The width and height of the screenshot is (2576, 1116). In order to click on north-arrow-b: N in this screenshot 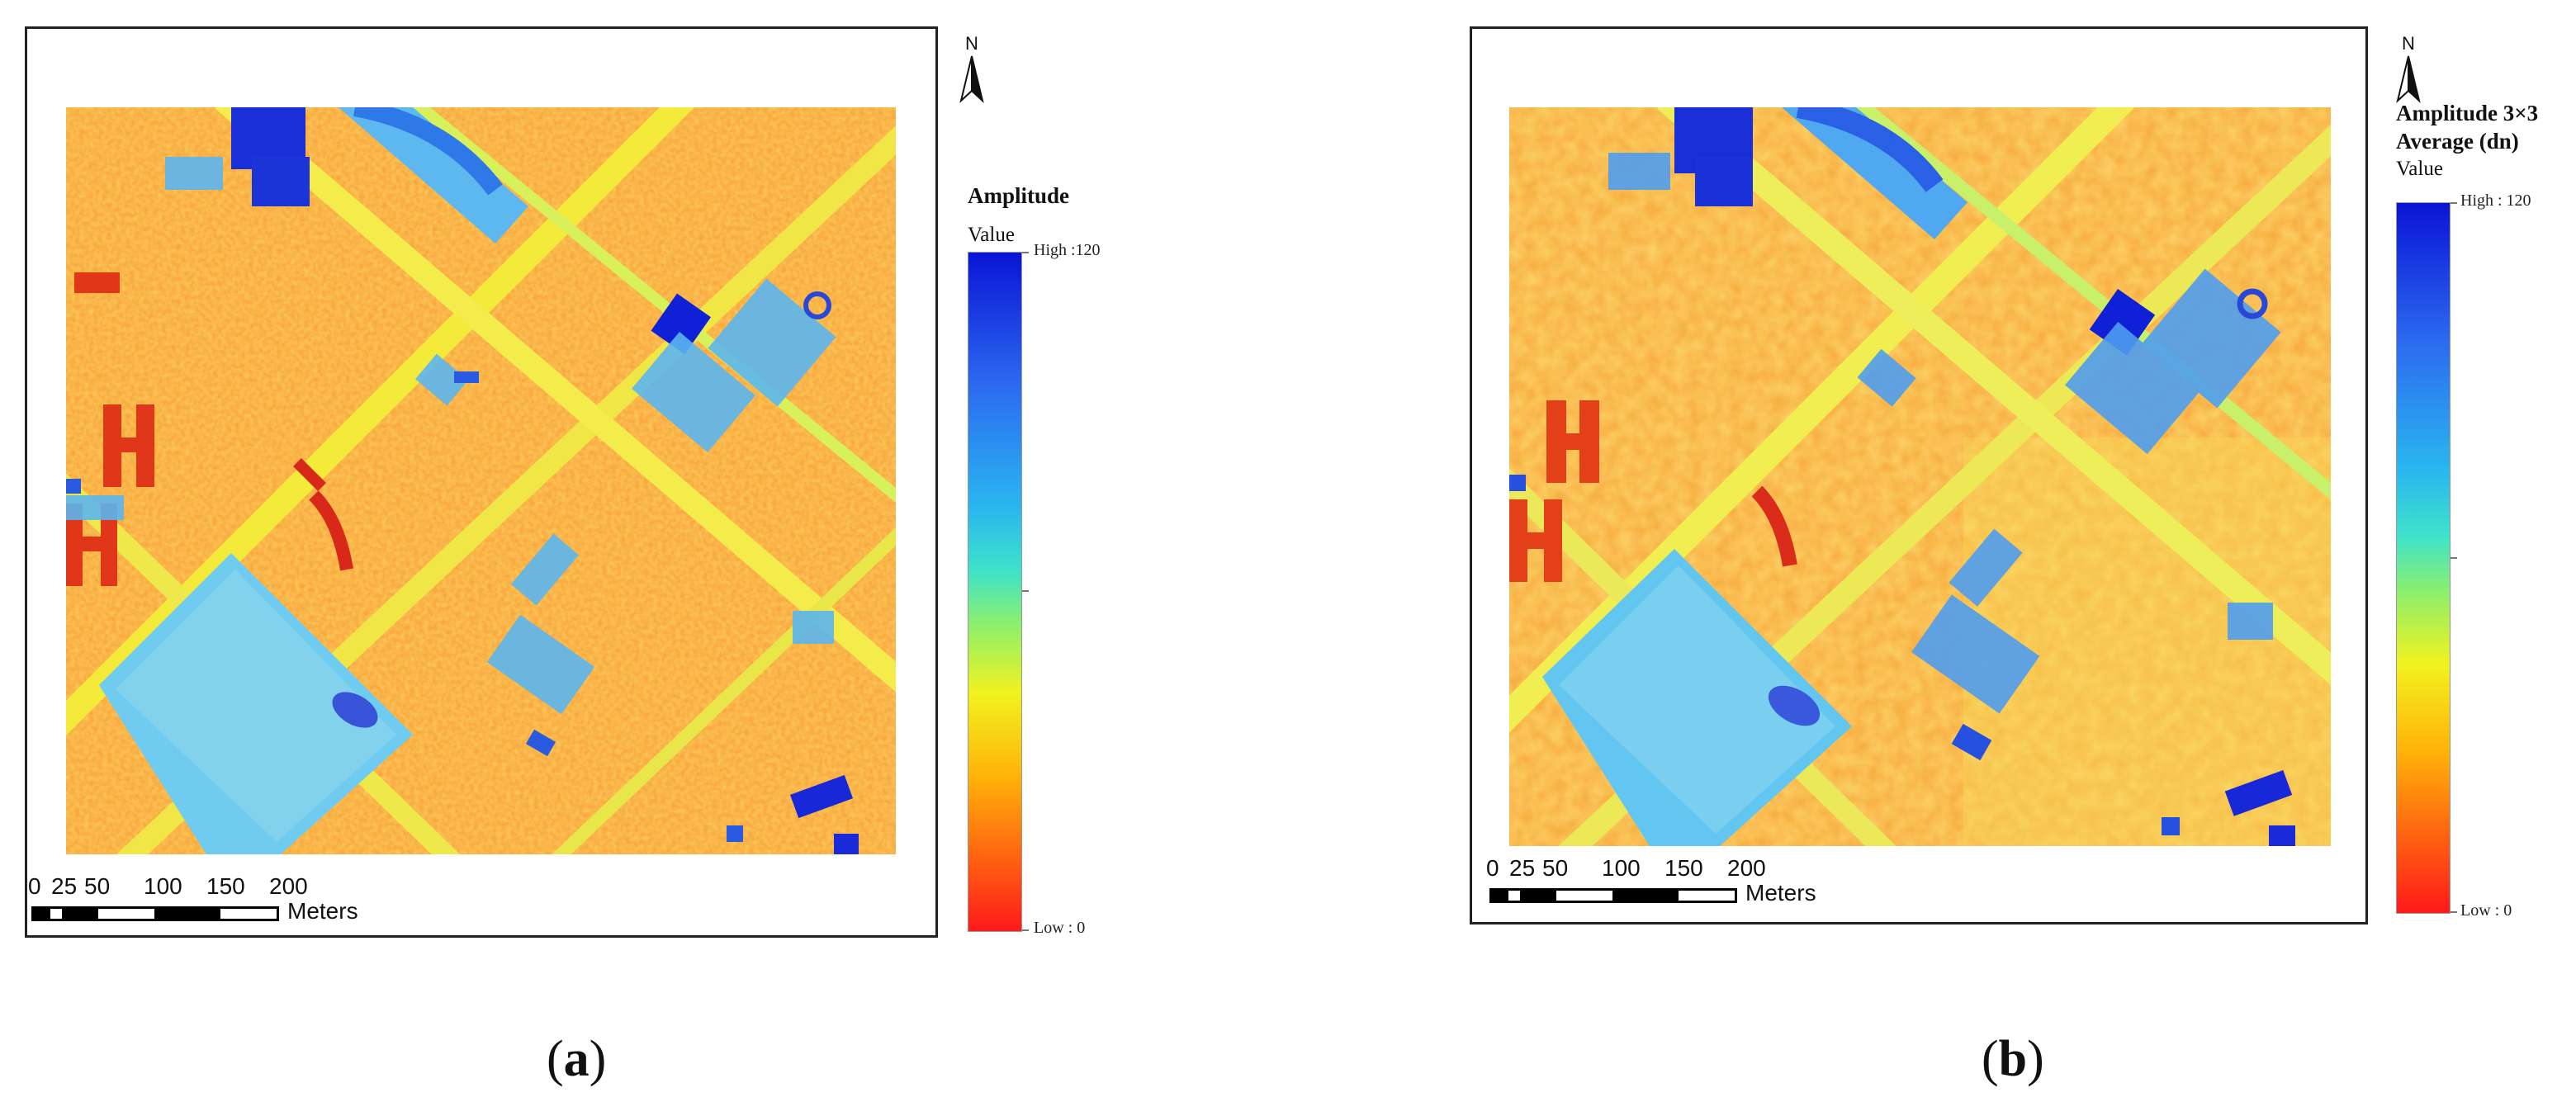, I will do `click(2408, 71)`.